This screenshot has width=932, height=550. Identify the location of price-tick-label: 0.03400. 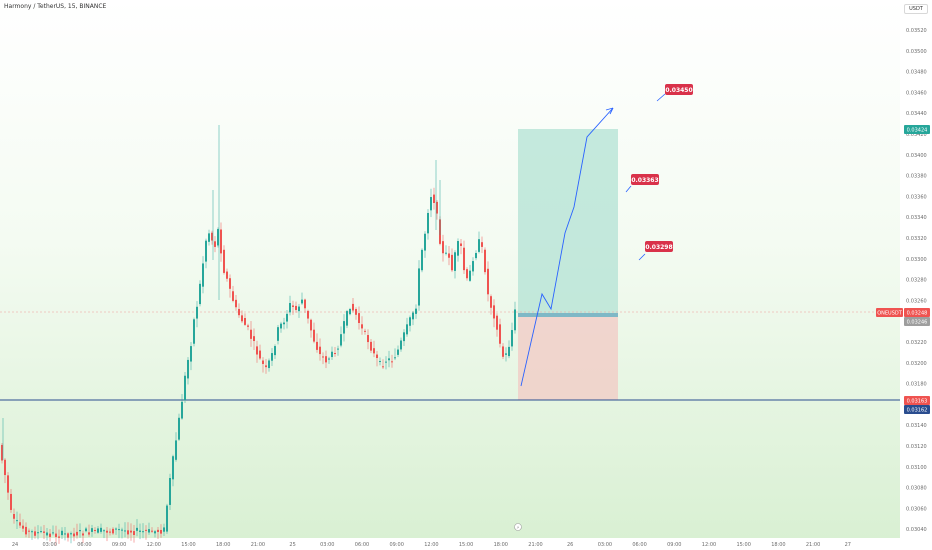
(916, 156).